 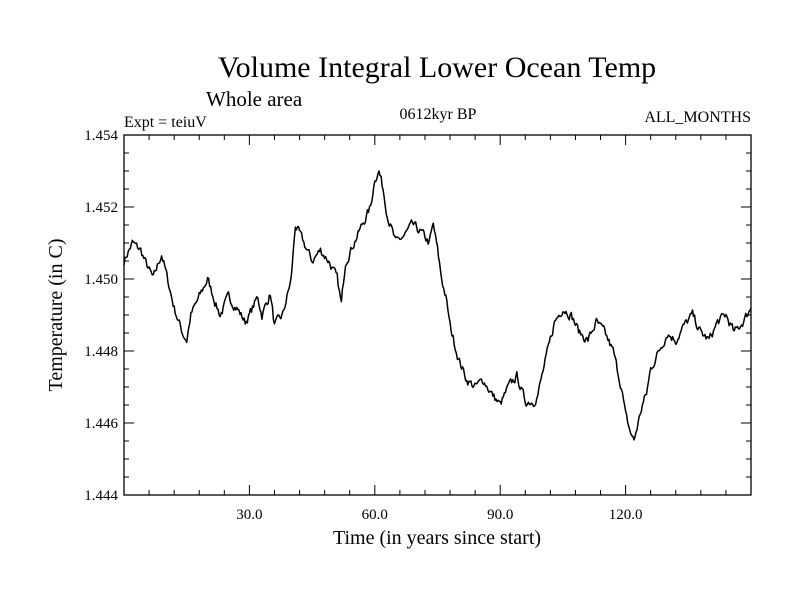 What do you see at coordinates (254, 99) in the screenshot?
I see `chart-subtitle: Whole area` at bounding box center [254, 99].